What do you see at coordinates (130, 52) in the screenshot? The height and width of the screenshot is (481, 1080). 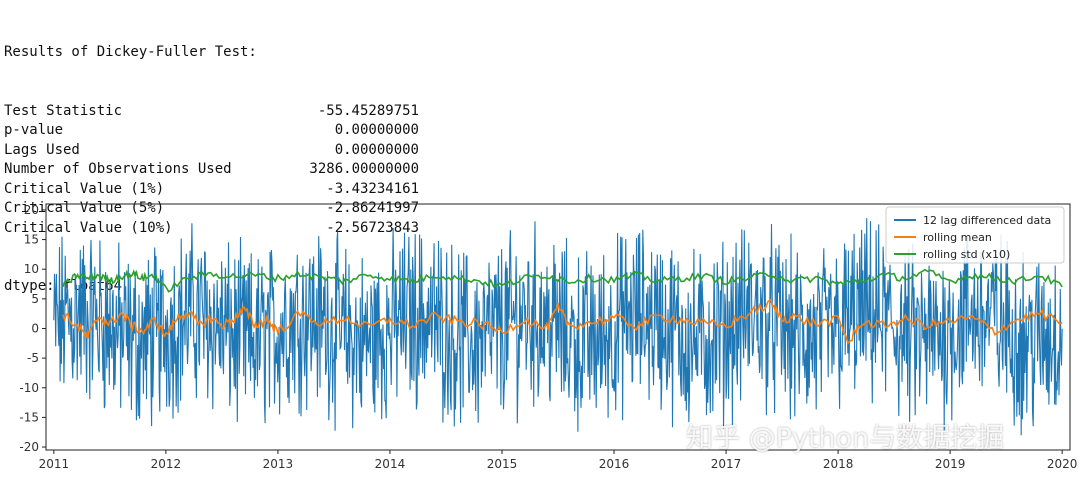 I see `output-header: Results of Dickey-Fuller Test:` at bounding box center [130, 52].